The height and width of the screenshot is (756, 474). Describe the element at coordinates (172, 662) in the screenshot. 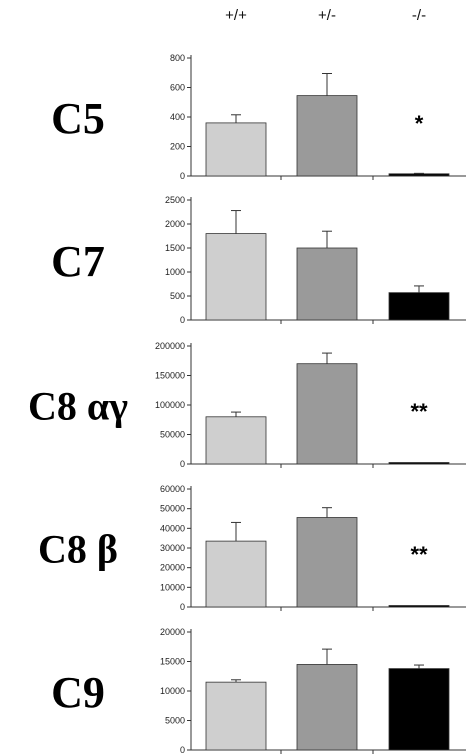

I see `y-tick-label: 15000` at that location.